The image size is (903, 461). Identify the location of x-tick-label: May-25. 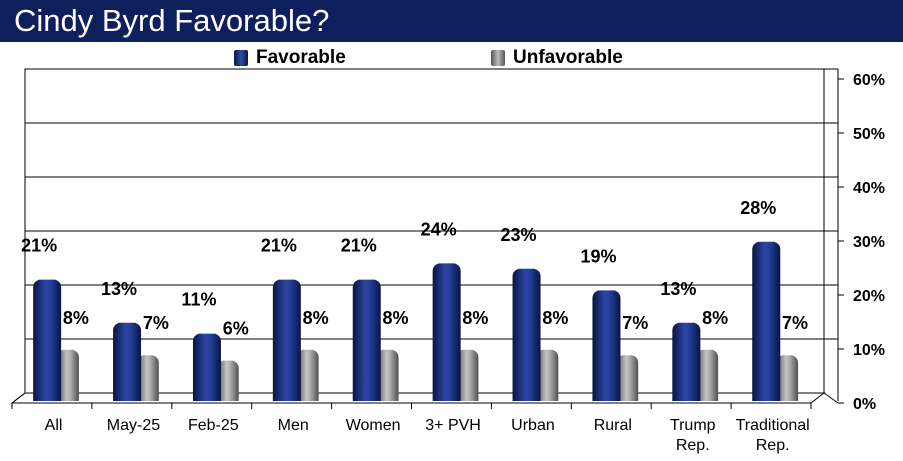
(133, 425).